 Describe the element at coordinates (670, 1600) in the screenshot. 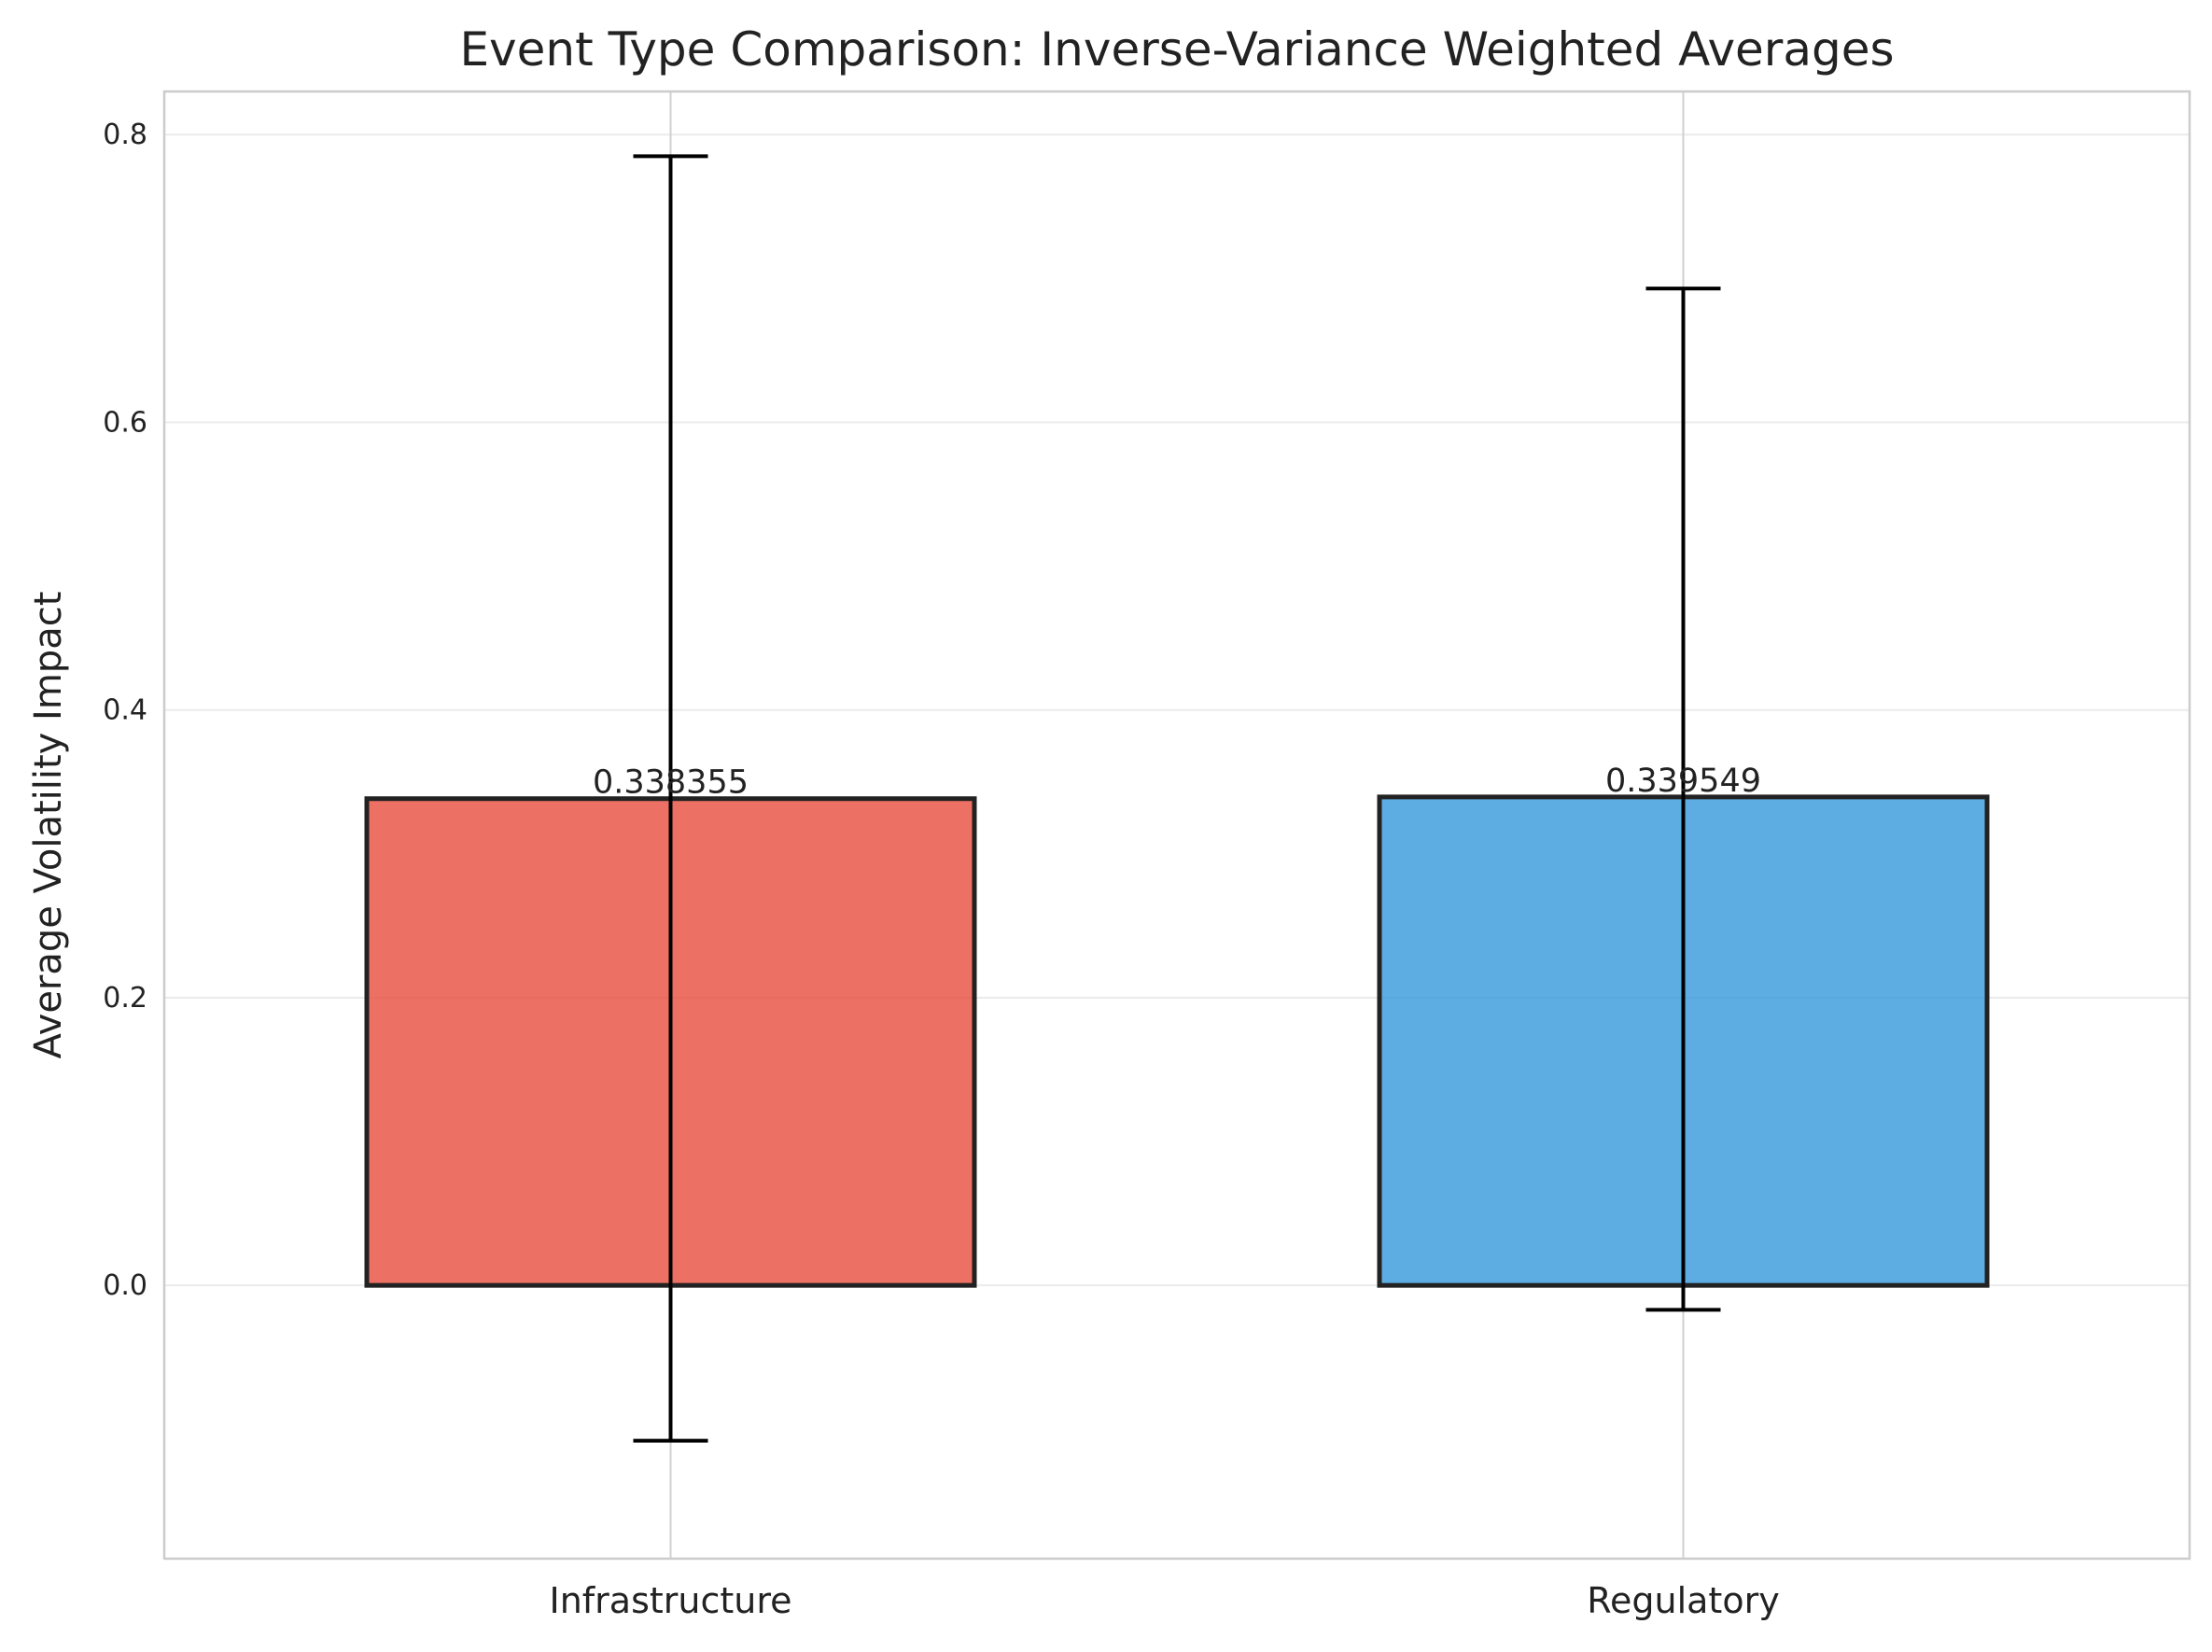

I see `x-tick-label: Infrastructure` at that location.